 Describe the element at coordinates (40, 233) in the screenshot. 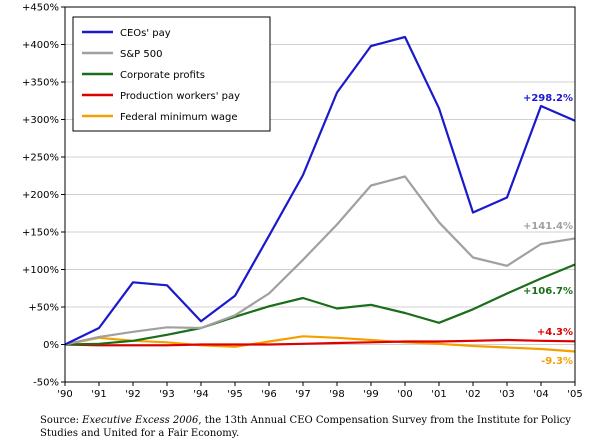

I see `y-tick-label: +150%` at that location.